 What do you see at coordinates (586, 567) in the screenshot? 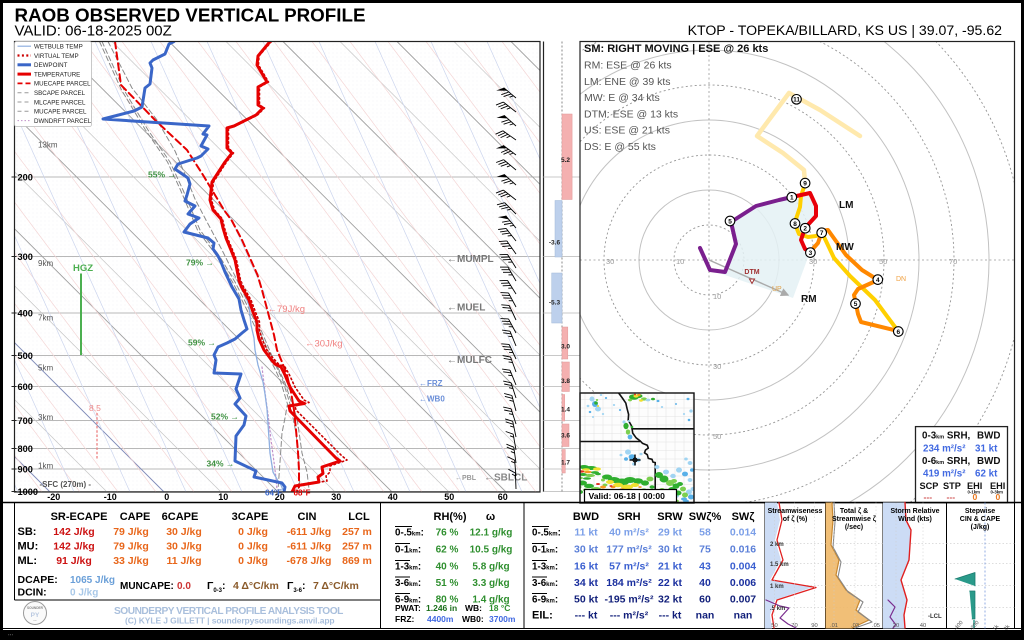
I see `svg-text: 16 kt` at bounding box center [586, 567].